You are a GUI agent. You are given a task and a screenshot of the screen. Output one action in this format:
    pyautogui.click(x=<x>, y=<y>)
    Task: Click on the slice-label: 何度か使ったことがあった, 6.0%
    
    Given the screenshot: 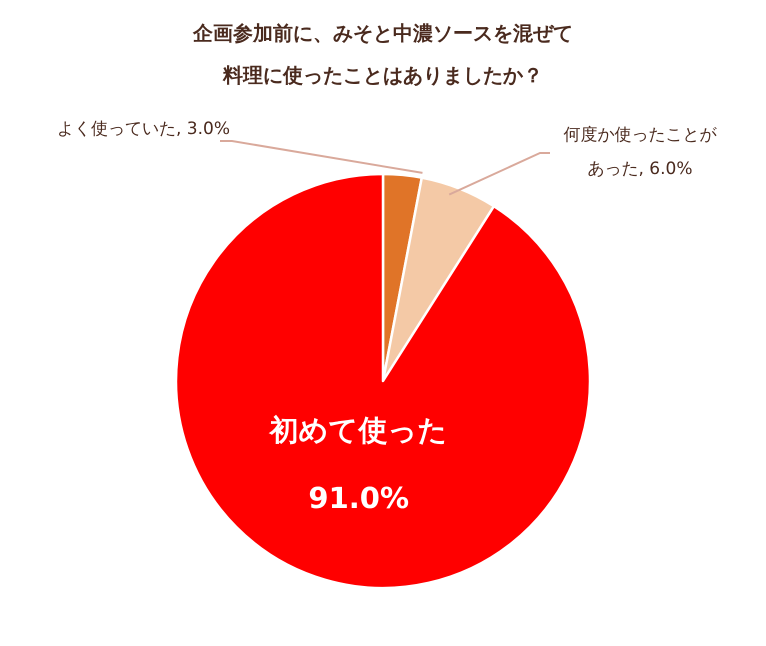 What is the action you would take?
    pyautogui.click(x=640, y=152)
    